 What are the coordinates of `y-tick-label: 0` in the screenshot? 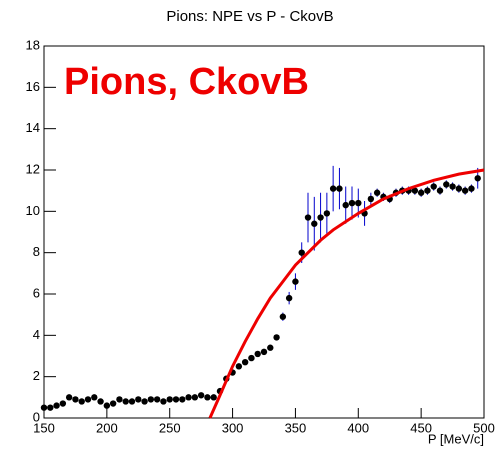 It's located at (36, 416).